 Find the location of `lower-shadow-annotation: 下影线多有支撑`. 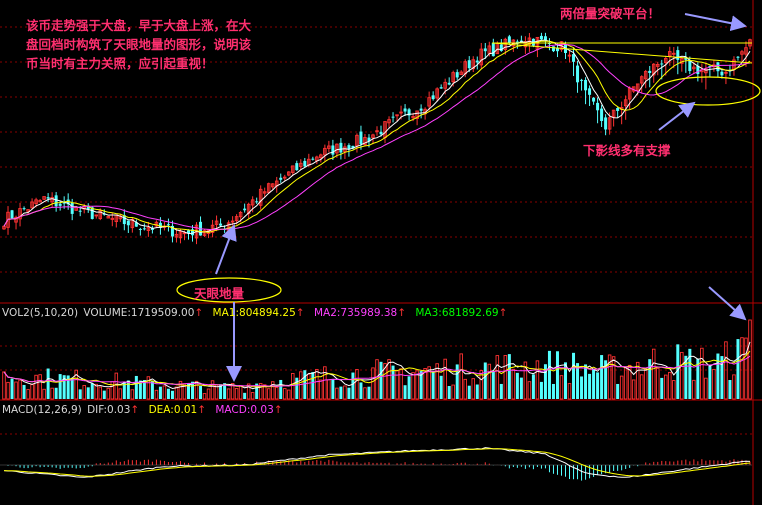

lower-shadow-annotation: 下影线多有支撑 is located at coordinates (627, 150).